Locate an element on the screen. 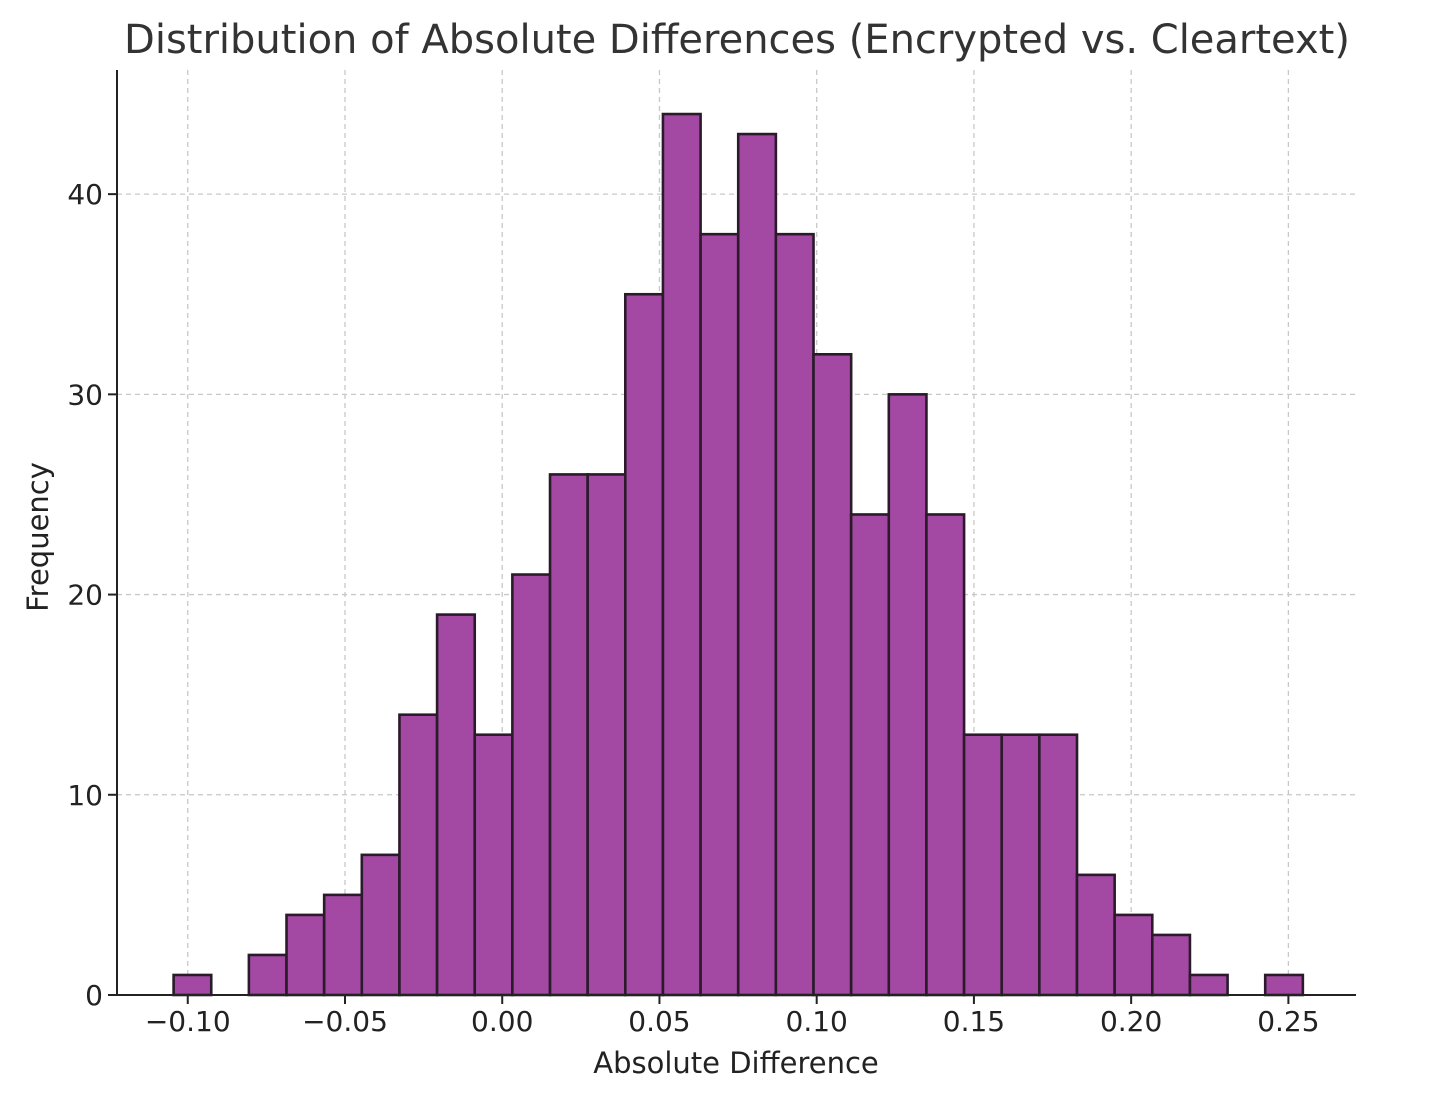 This screenshot has width=1439, height=1106. x-tick-label: −0.10 is located at coordinates (188, 1021).